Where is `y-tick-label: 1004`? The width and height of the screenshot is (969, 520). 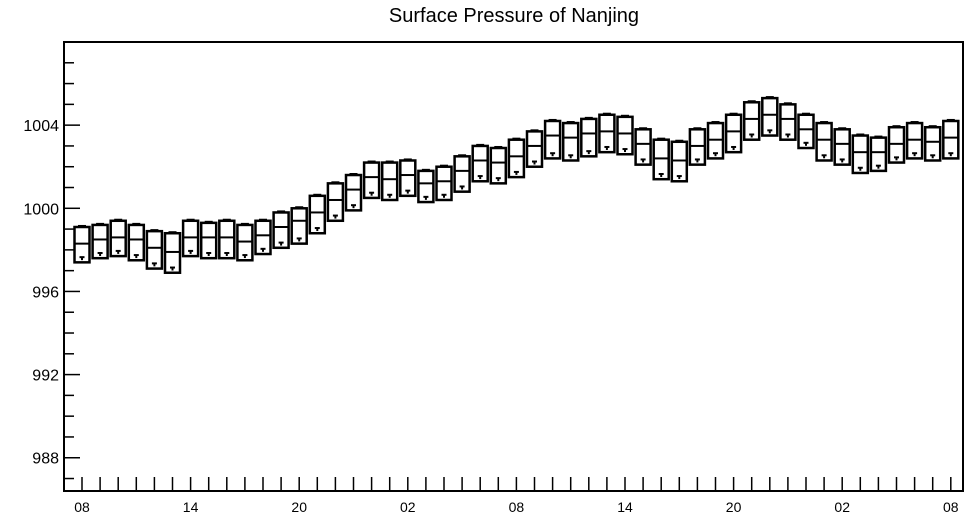 y-tick-label: 1004 is located at coordinates (41, 126).